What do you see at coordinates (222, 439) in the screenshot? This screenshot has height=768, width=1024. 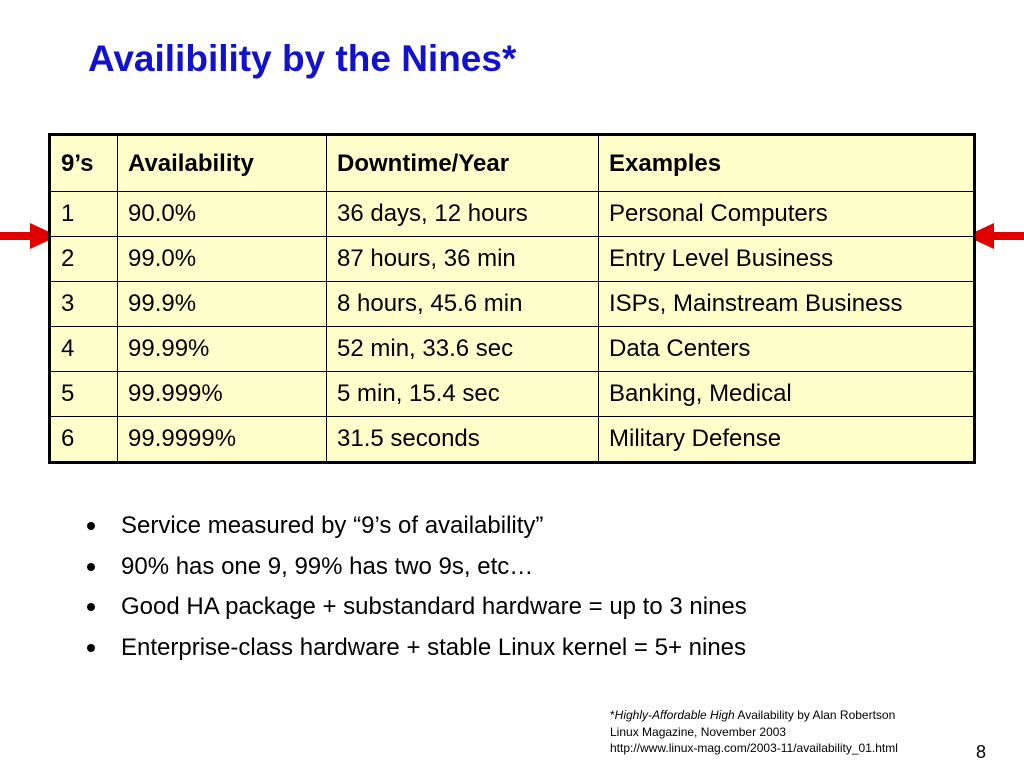 I see `cell-availability: 99.9999%` at bounding box center [222, 439].